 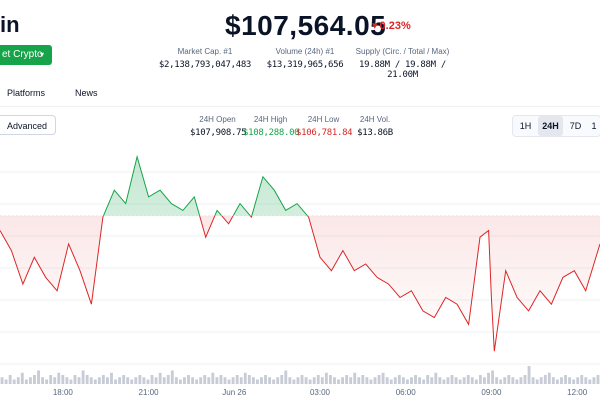 I want to click on metric-24h-open: 24H Open $107,908.75, so click(x=218, y=126).